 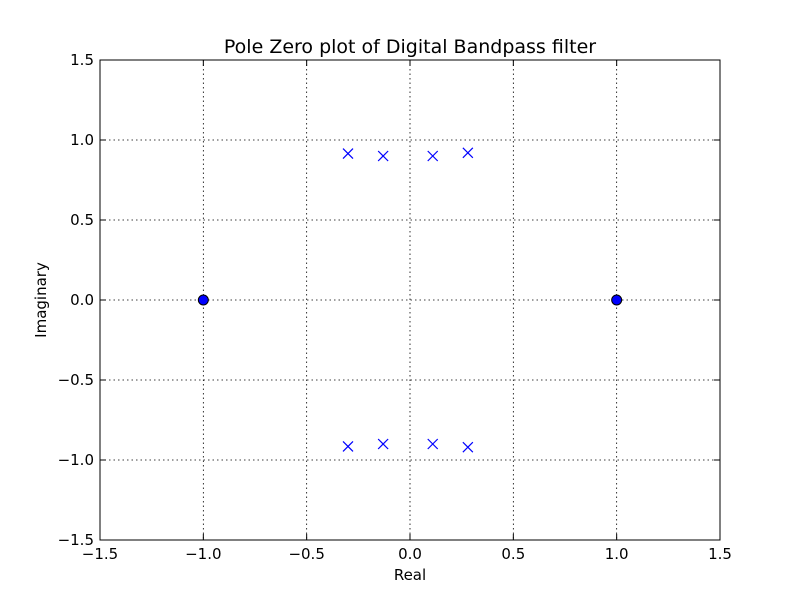 What do you see at coordinates (82, 300) in the screenshot?
I see `y-tick-label: 0.0` at bounding box center [82, 300].